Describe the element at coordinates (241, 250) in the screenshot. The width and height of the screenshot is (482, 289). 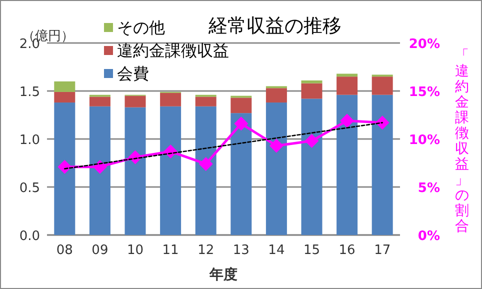
I see `x-tick-label: 13` at that location.